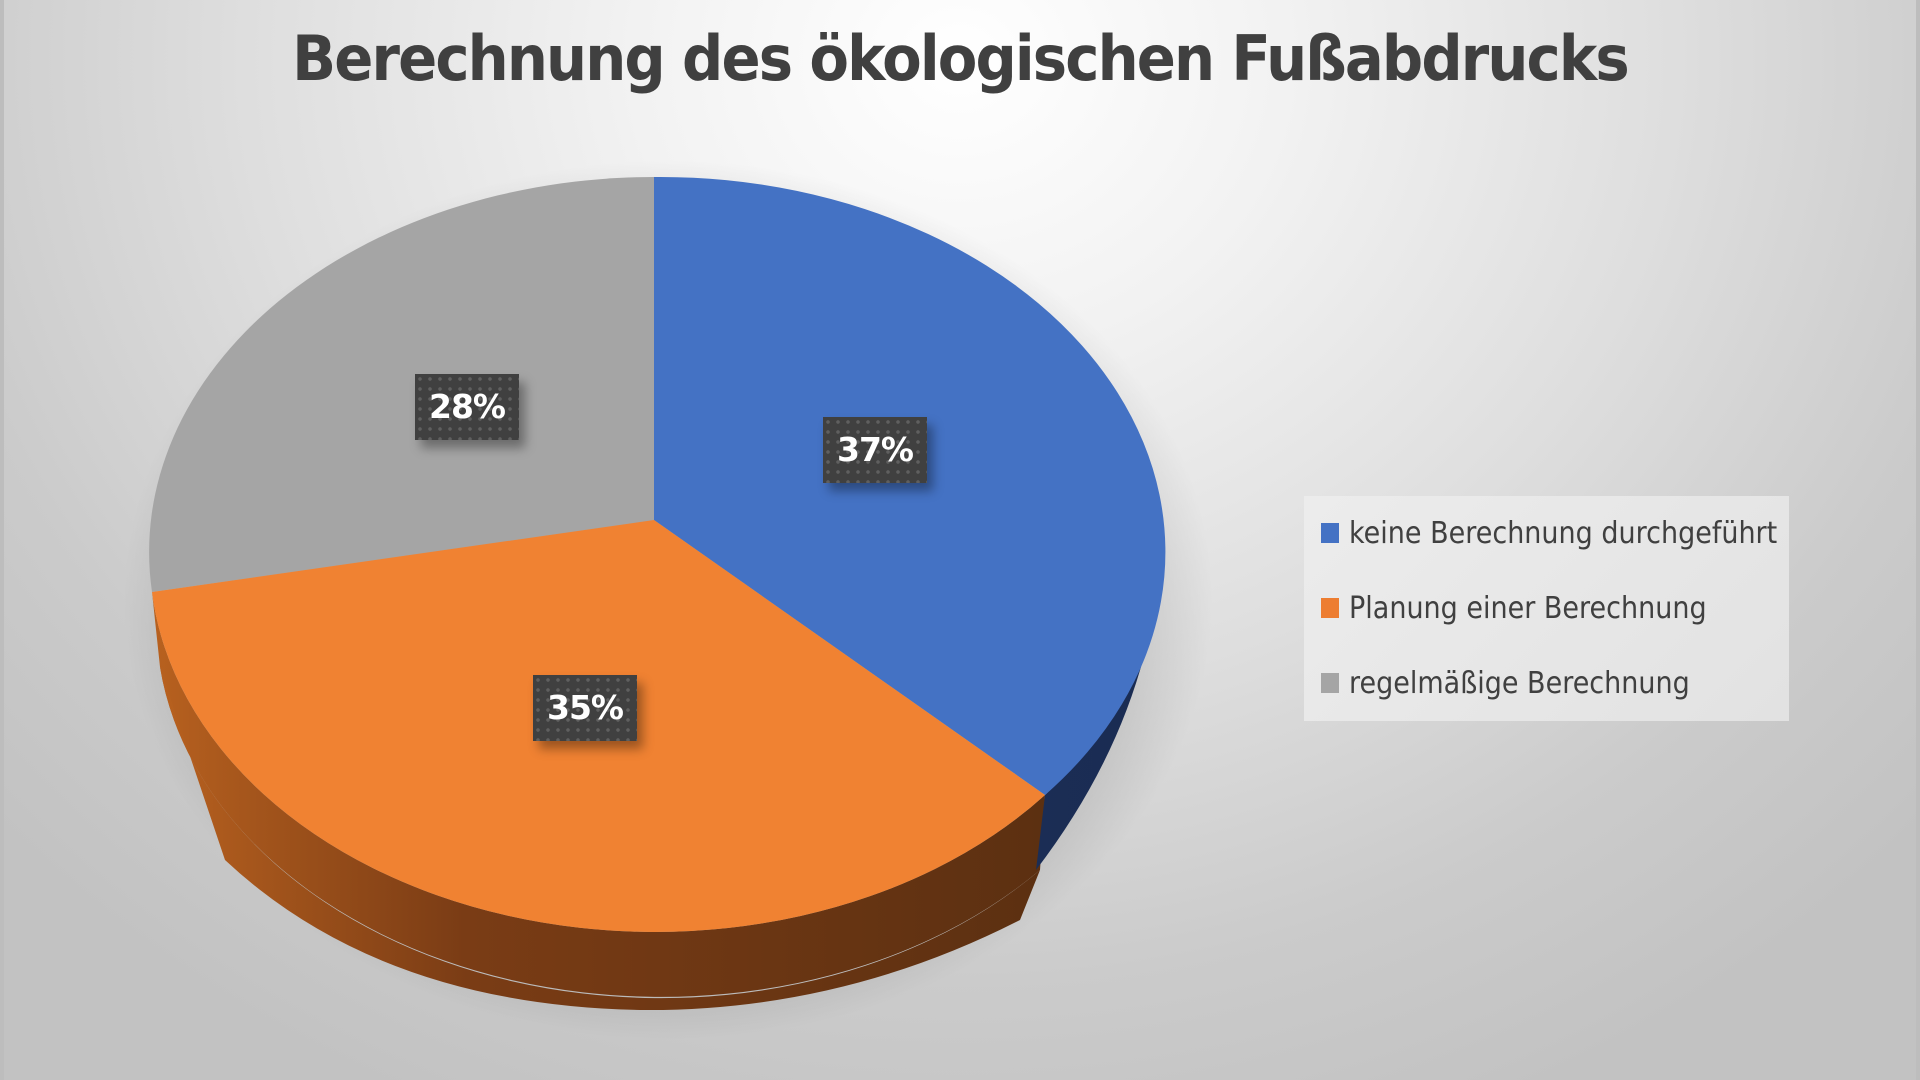 This screenshot has height=1080, width=1920. I want to click on slice-grey, so click(401, 384).